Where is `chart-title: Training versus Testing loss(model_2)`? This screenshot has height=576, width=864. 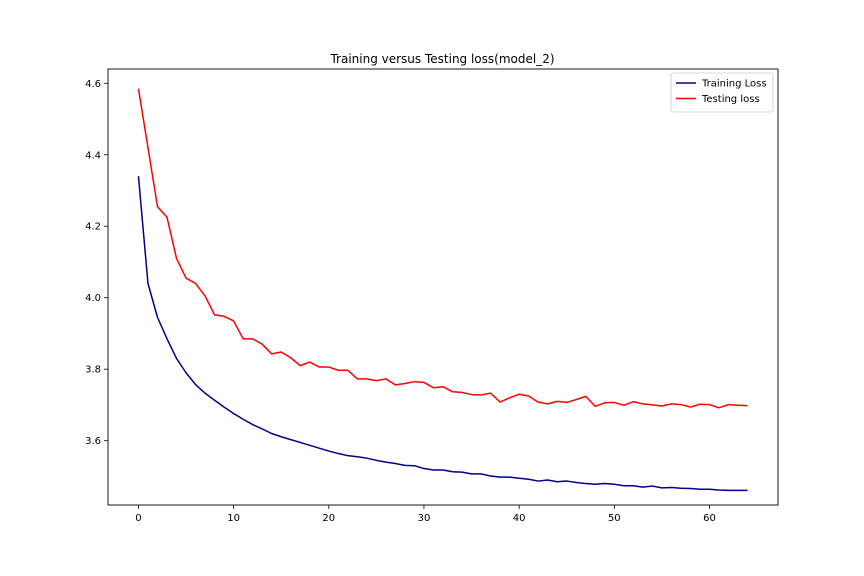 chart-title: Training versus Testing loss(model_2) is located at coordinates (441, 59).